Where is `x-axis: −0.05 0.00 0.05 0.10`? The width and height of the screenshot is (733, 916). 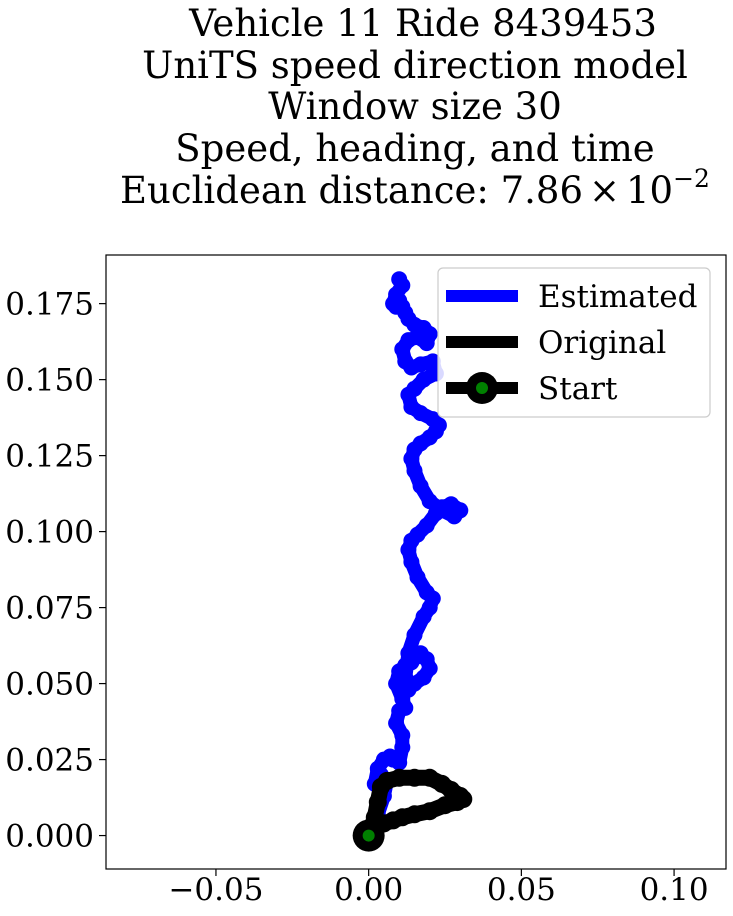
x-axis: −0.05 0.00 0.05 0.10 is located at coordinates (438, 888).